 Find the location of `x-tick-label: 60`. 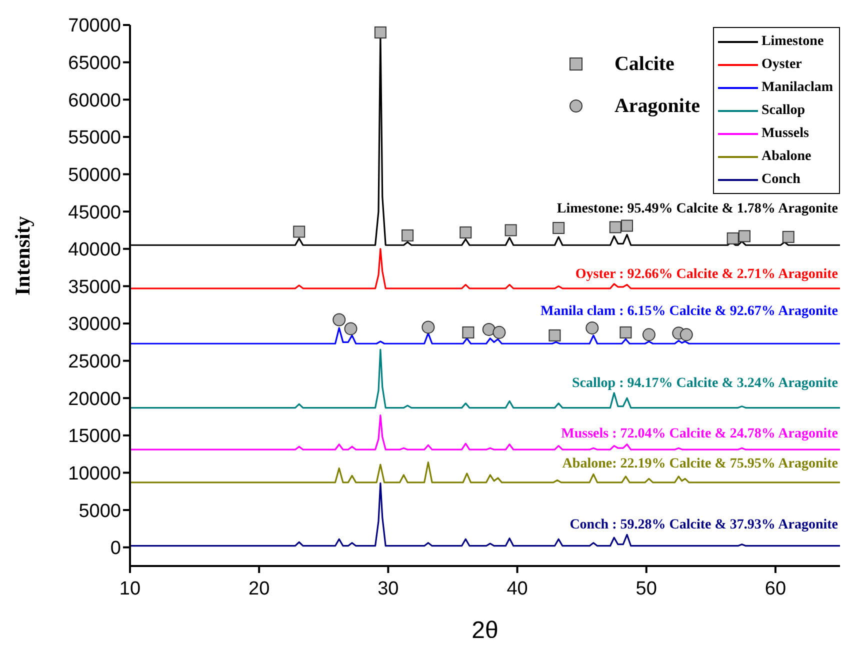

x-tick-label: 60 is located at coordinates (775, 589).